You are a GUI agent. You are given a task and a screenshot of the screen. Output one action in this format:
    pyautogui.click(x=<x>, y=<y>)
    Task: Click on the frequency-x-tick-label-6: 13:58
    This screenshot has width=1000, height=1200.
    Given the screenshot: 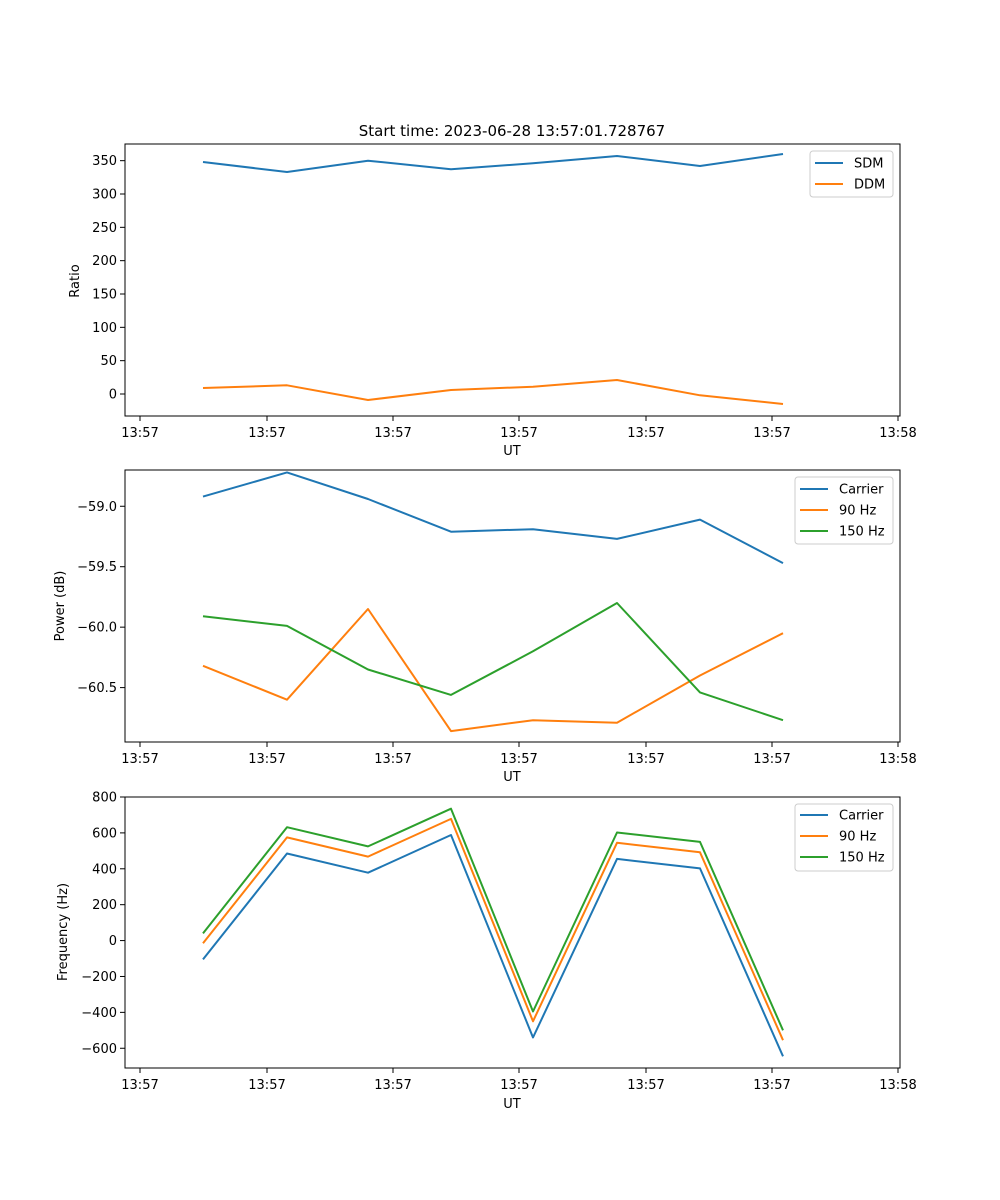 What is the action you would take?
    pyautogui.click(x=897, y=1085)
    